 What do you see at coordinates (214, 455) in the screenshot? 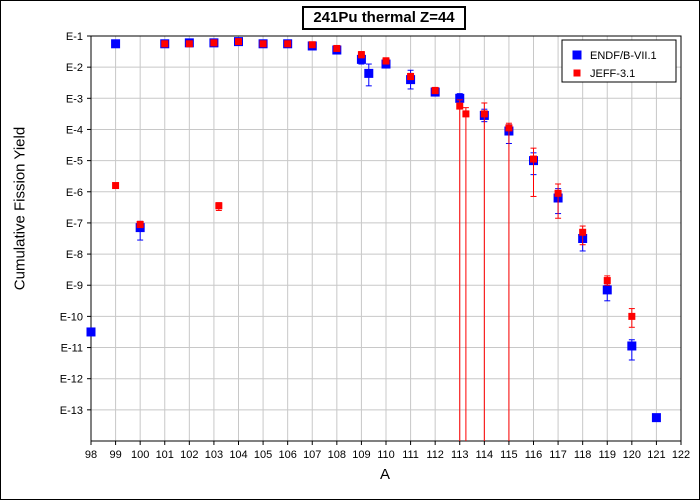
I see `x-tick-label: 103` at bounding box center [214, 455].